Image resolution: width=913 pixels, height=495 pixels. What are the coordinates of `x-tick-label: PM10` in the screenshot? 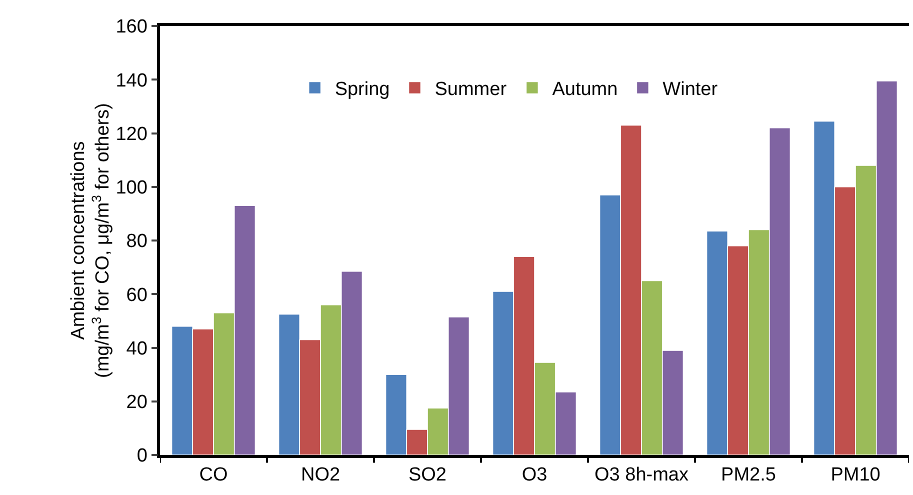 It's located at (855, 475).